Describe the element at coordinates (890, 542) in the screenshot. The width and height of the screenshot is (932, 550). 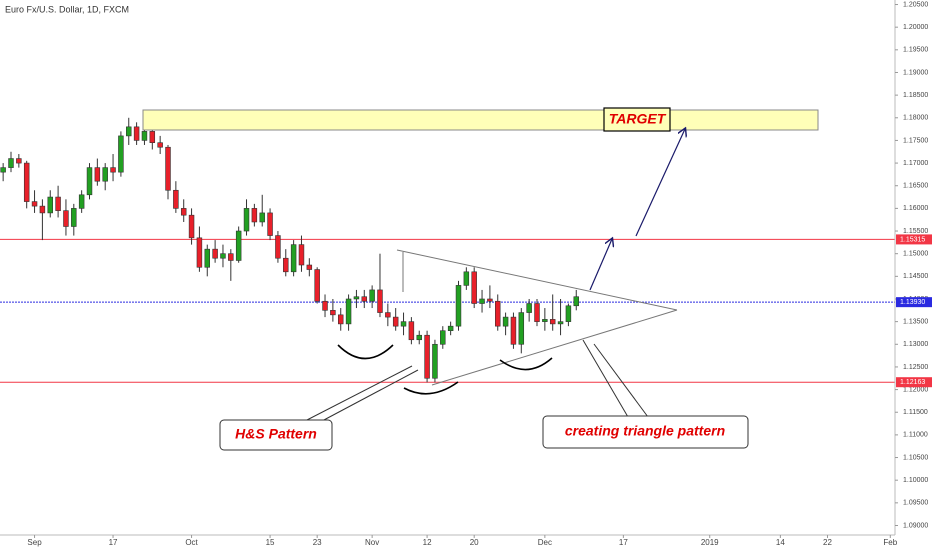
I see `x-tick-label: Feb` at that location.